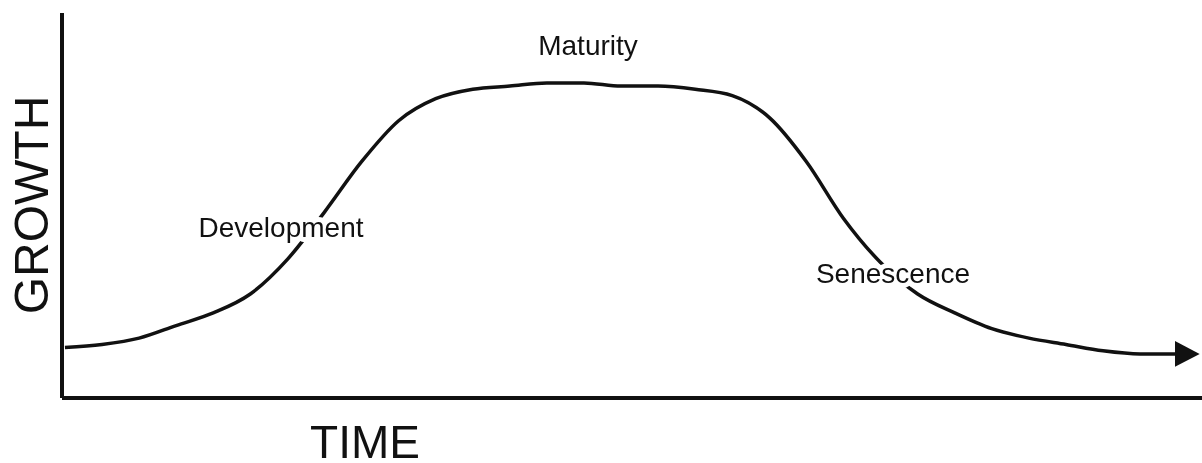 The height and width of the screenshot is (463, 1202). I want to click on x-axis-title: TIME, so click(365, 439).